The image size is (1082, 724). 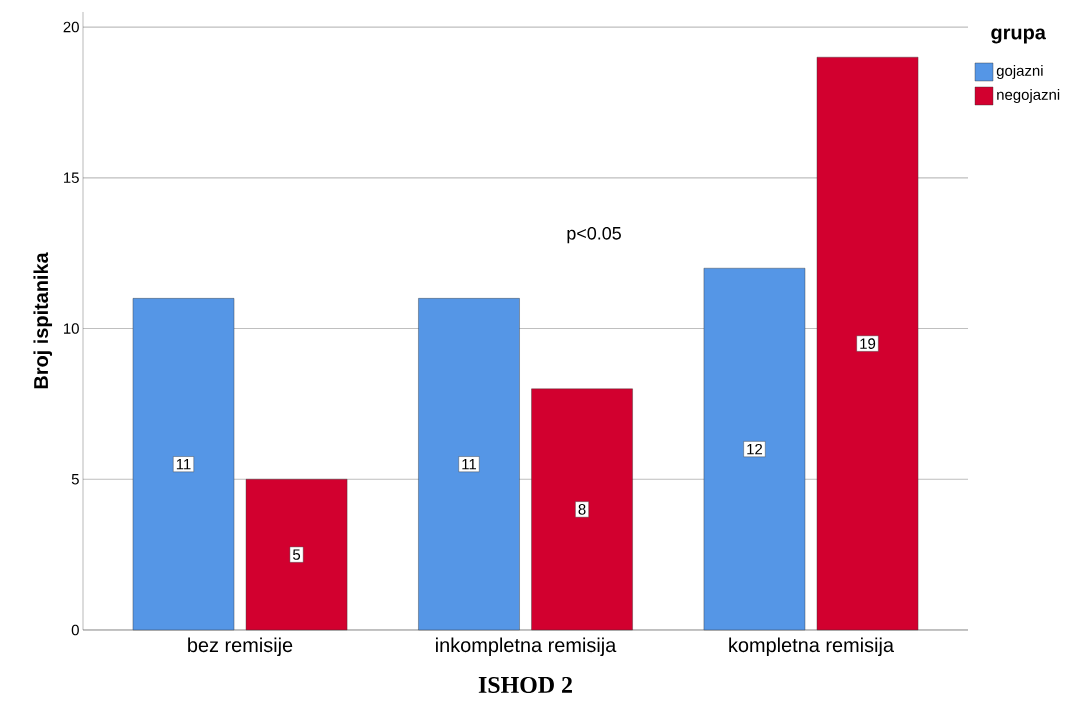 I want to click on data-label: 19, so click(x=868, y=343).